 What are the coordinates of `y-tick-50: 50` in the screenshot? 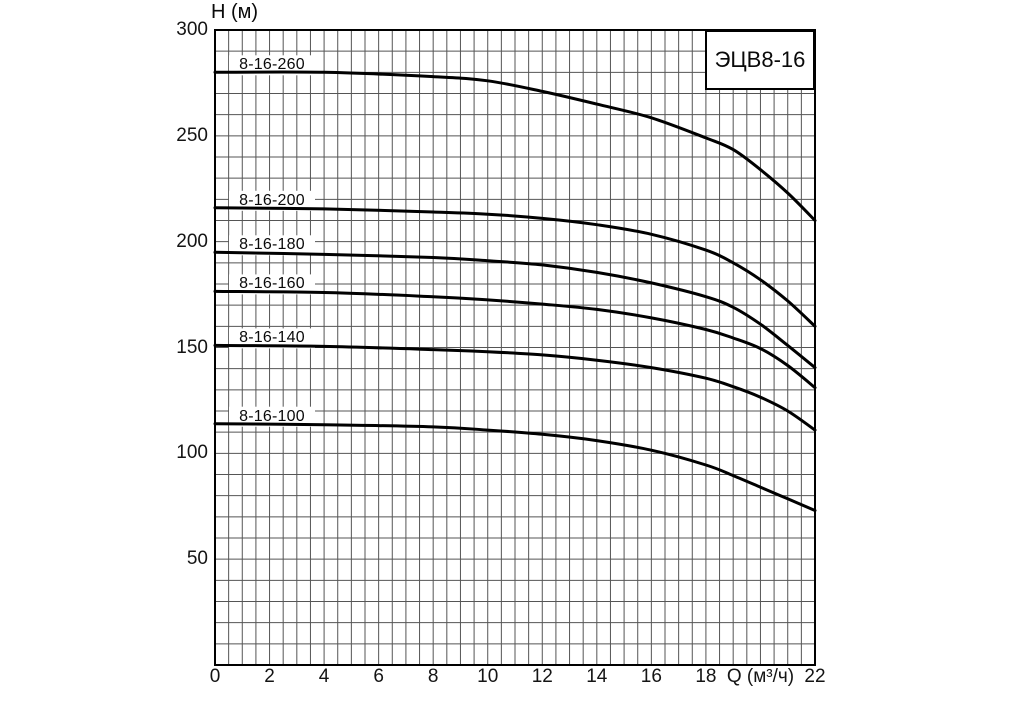 It's located at (197, 559).